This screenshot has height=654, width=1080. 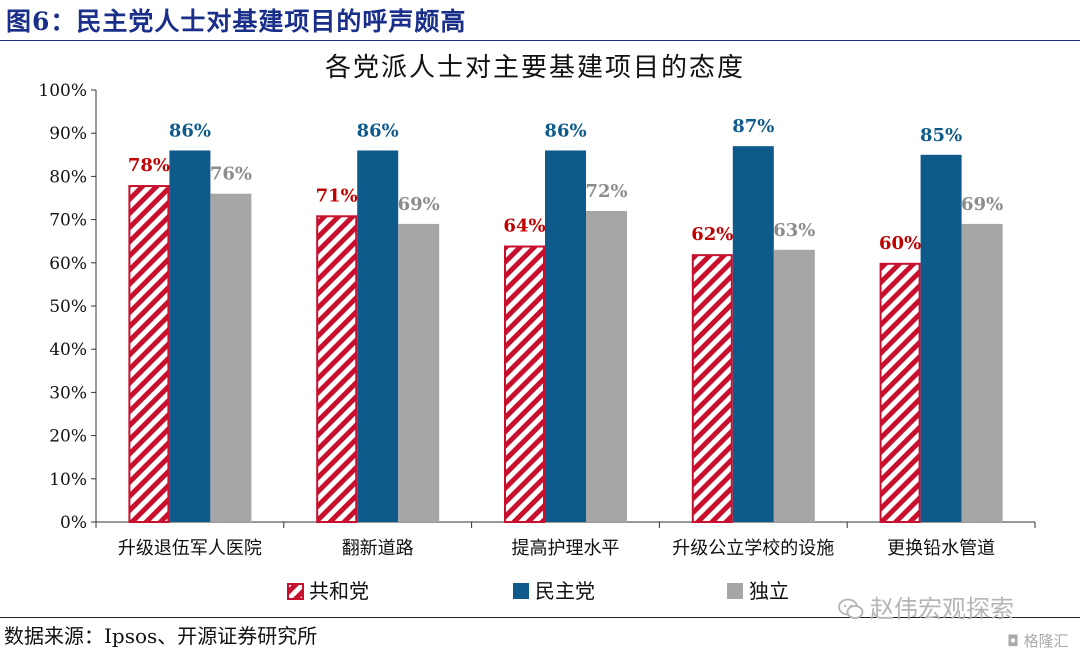 What do you see at coordinates (851, 608) in the screenshot?
I see `wechat-icon` at bounding box center [851, 608].